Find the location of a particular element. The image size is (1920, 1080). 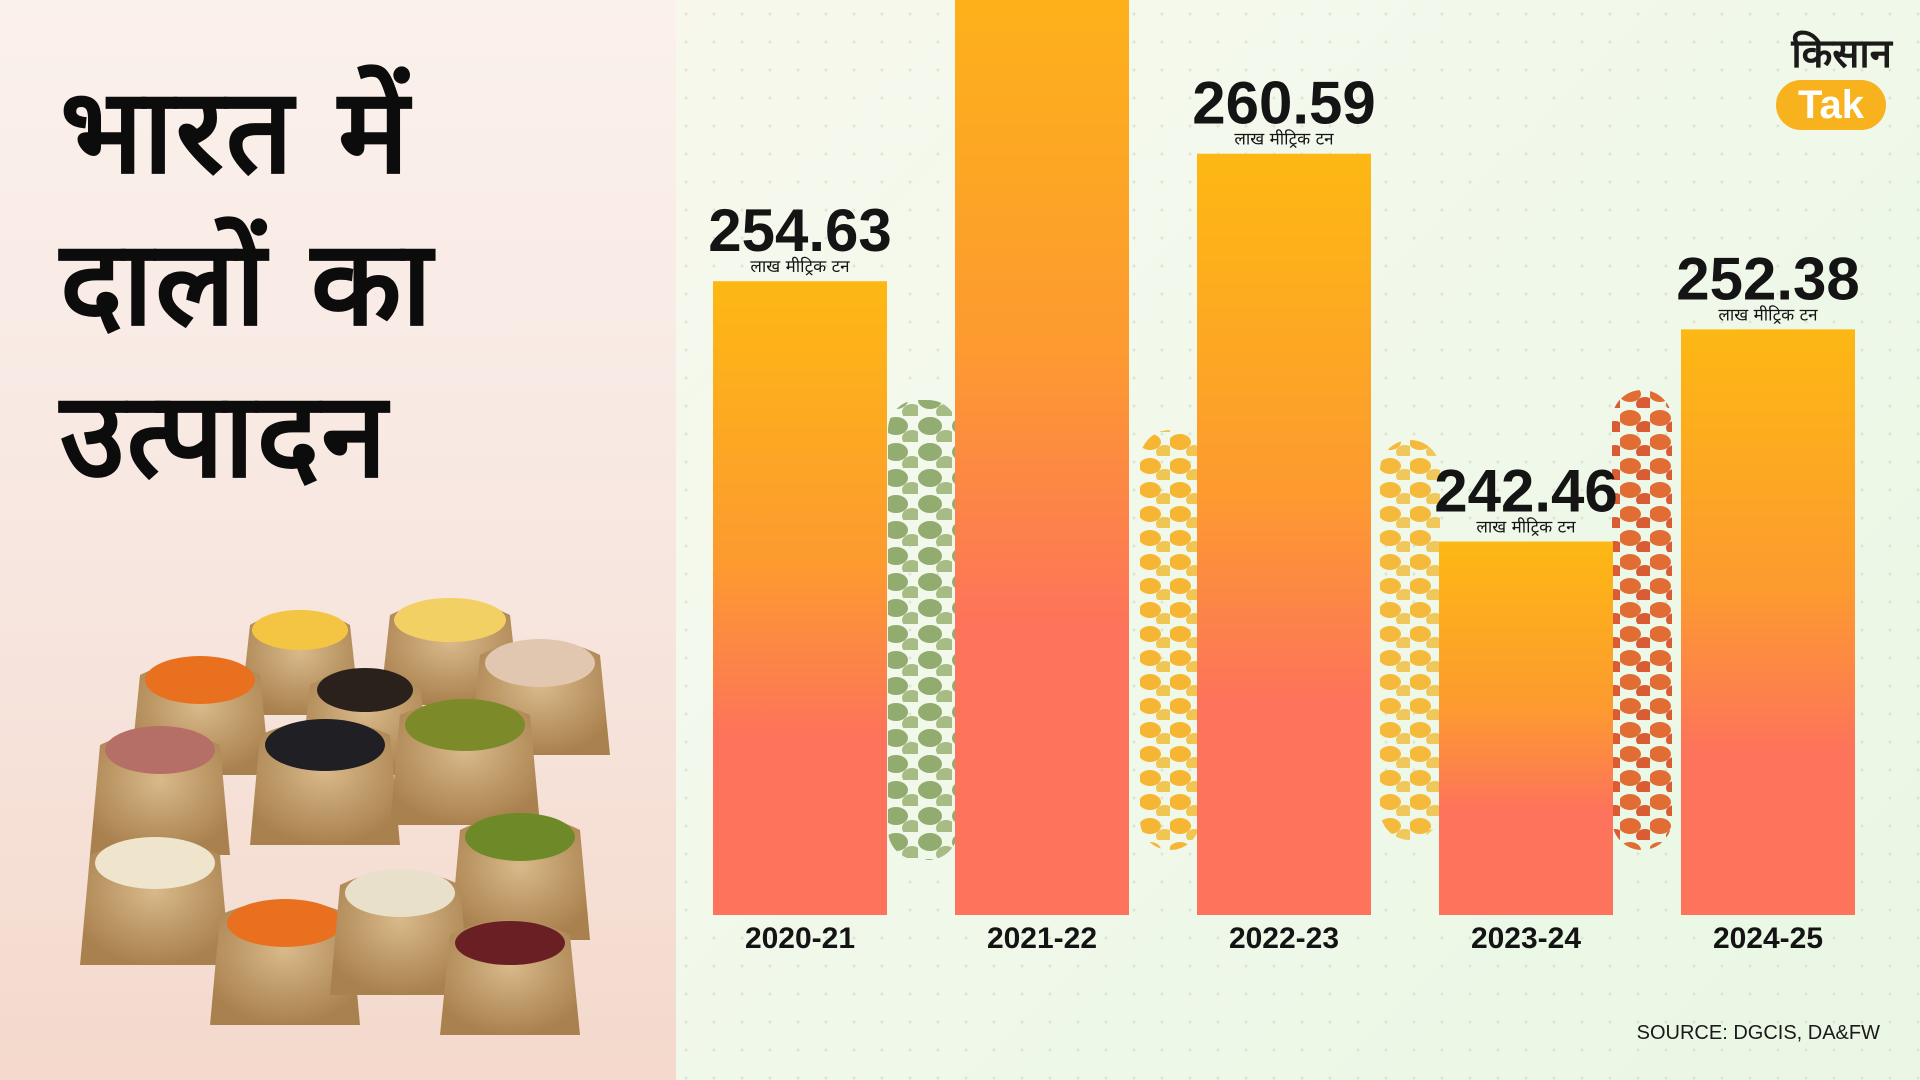

title-line-1: भारत में is located at coordinates (235, 131).